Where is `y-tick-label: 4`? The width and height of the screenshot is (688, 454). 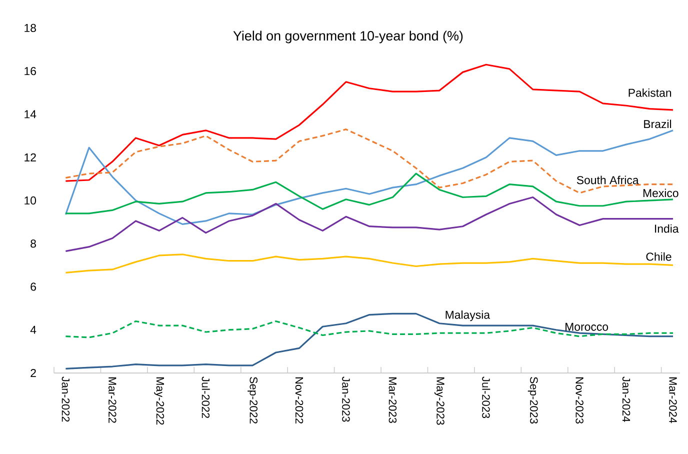 y-tick-label: 4 is located at coordinates (33, 330).